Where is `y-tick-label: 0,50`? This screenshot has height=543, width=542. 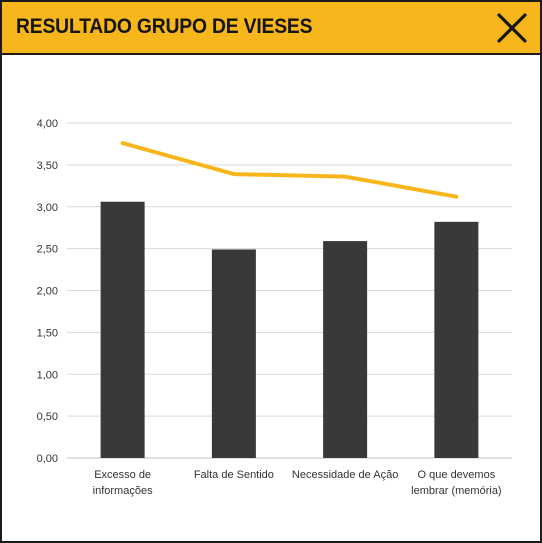
y-tick-label: 0,50 is located at coordinates (47, 417).